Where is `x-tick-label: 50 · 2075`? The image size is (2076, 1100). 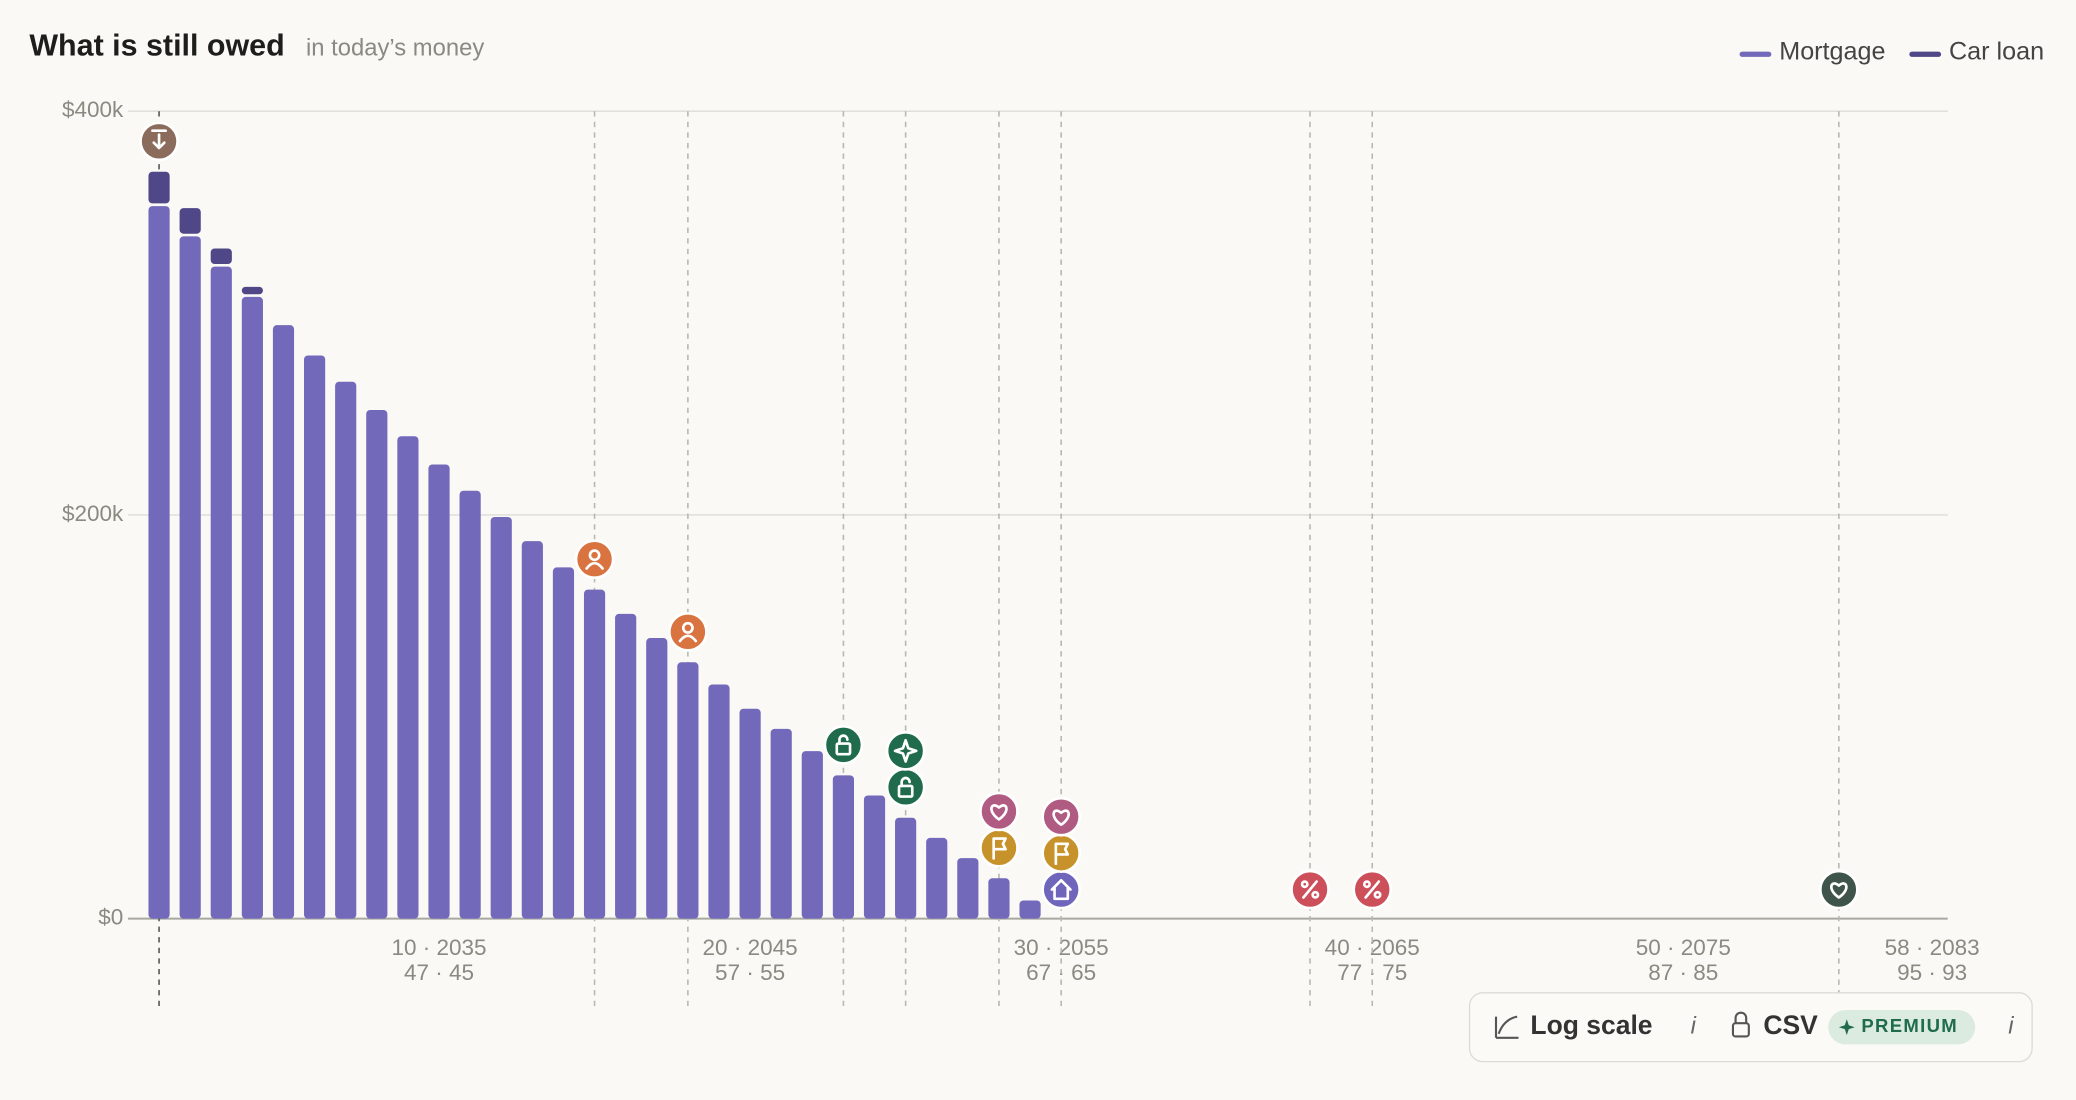
x-tick-label: 50 · 2075 is located at coordinates (1683, 947).